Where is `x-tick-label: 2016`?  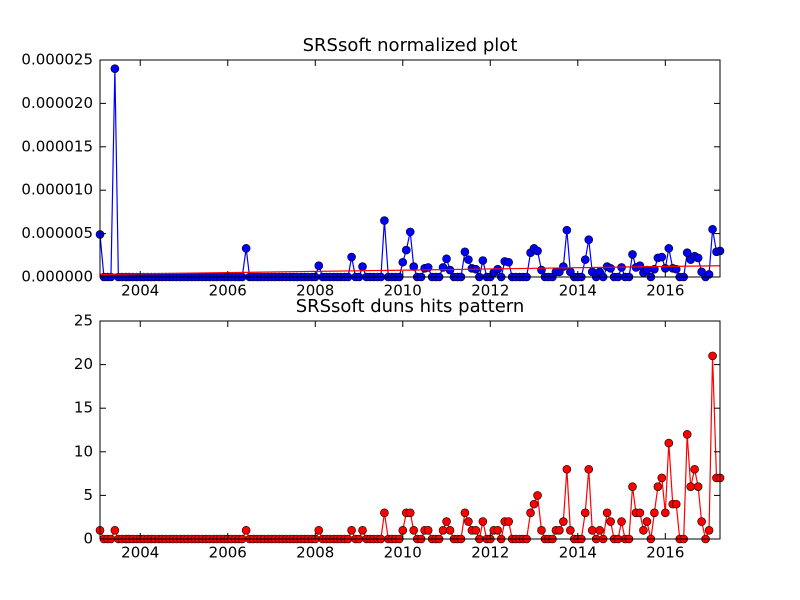 x-tick-label: 2016 is located at coordinates (665, 291).